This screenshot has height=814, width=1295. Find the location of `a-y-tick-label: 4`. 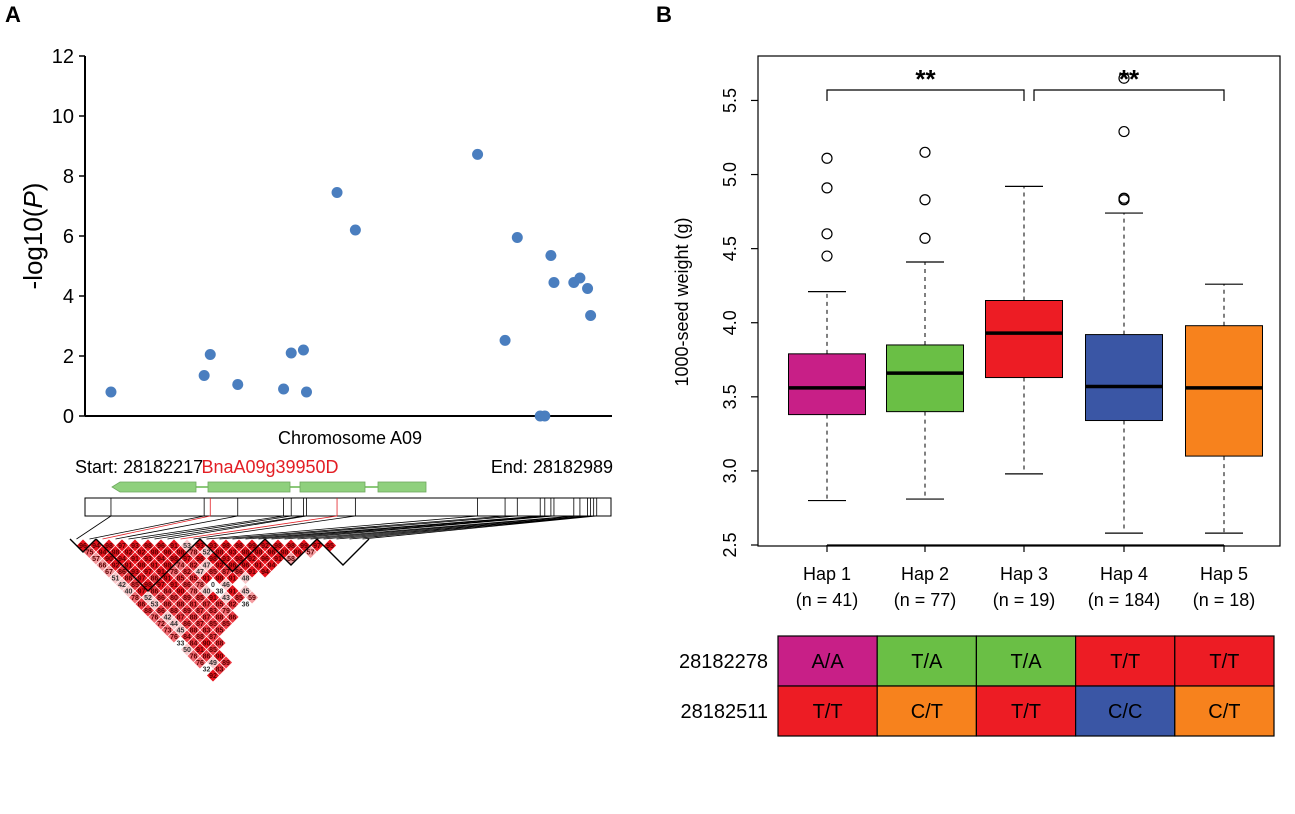

a-y-tick-label: 4 is located at coordinates (68, 297).